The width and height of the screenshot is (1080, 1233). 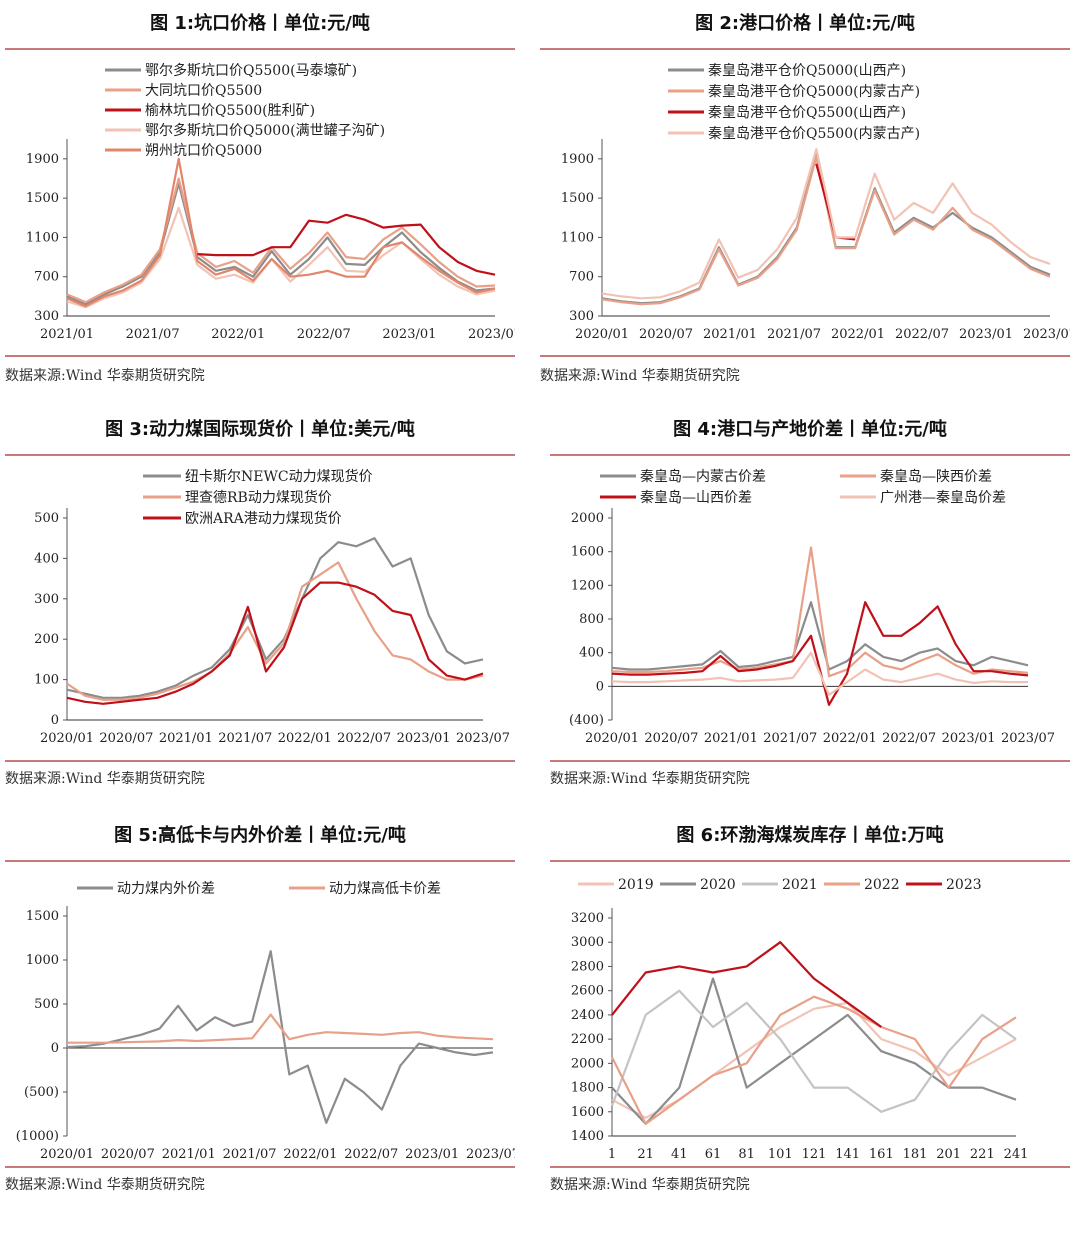 What do you see at coordinates (577, 237) in the screenshot?
I see `y-tick-label: 1100` at bounding box center [577, 237].